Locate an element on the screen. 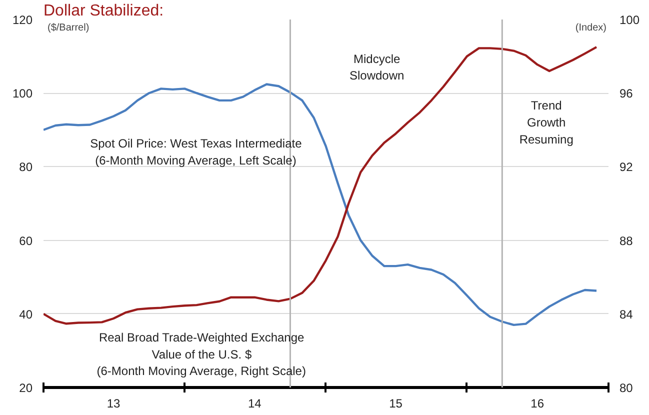 This screenshot has height=415, width=649. y2-tick-label: 88 is located at coordinates (627, 241).